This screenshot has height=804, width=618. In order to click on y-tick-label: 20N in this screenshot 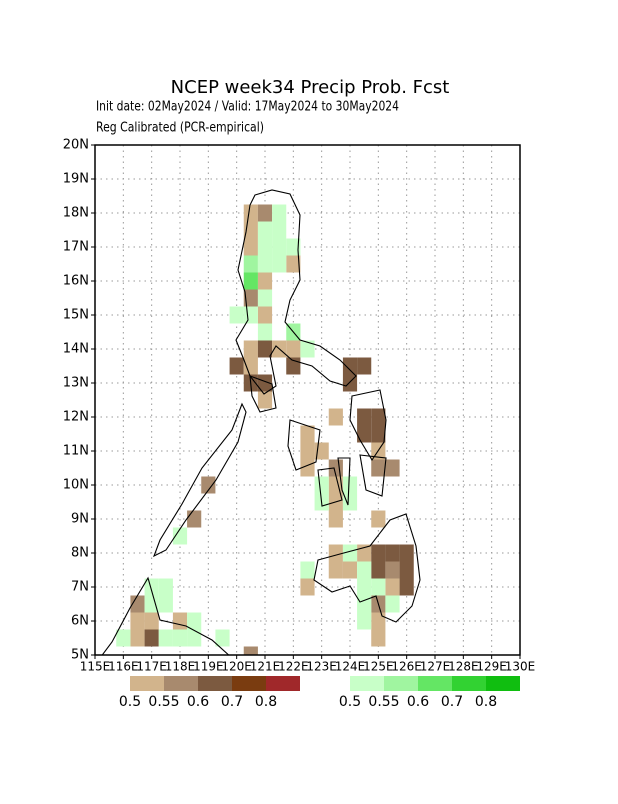, I will do `click(76, 145)`.